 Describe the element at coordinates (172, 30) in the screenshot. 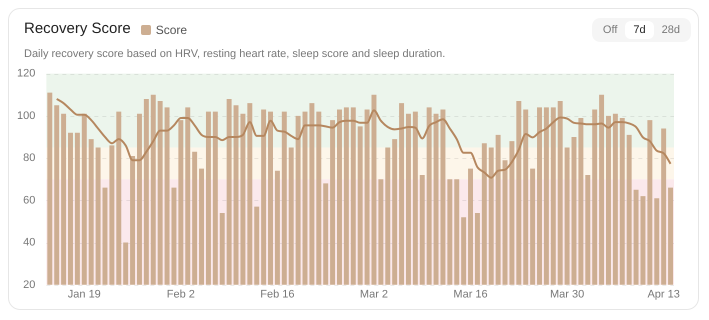

I see `legend-label: Score` at that location.